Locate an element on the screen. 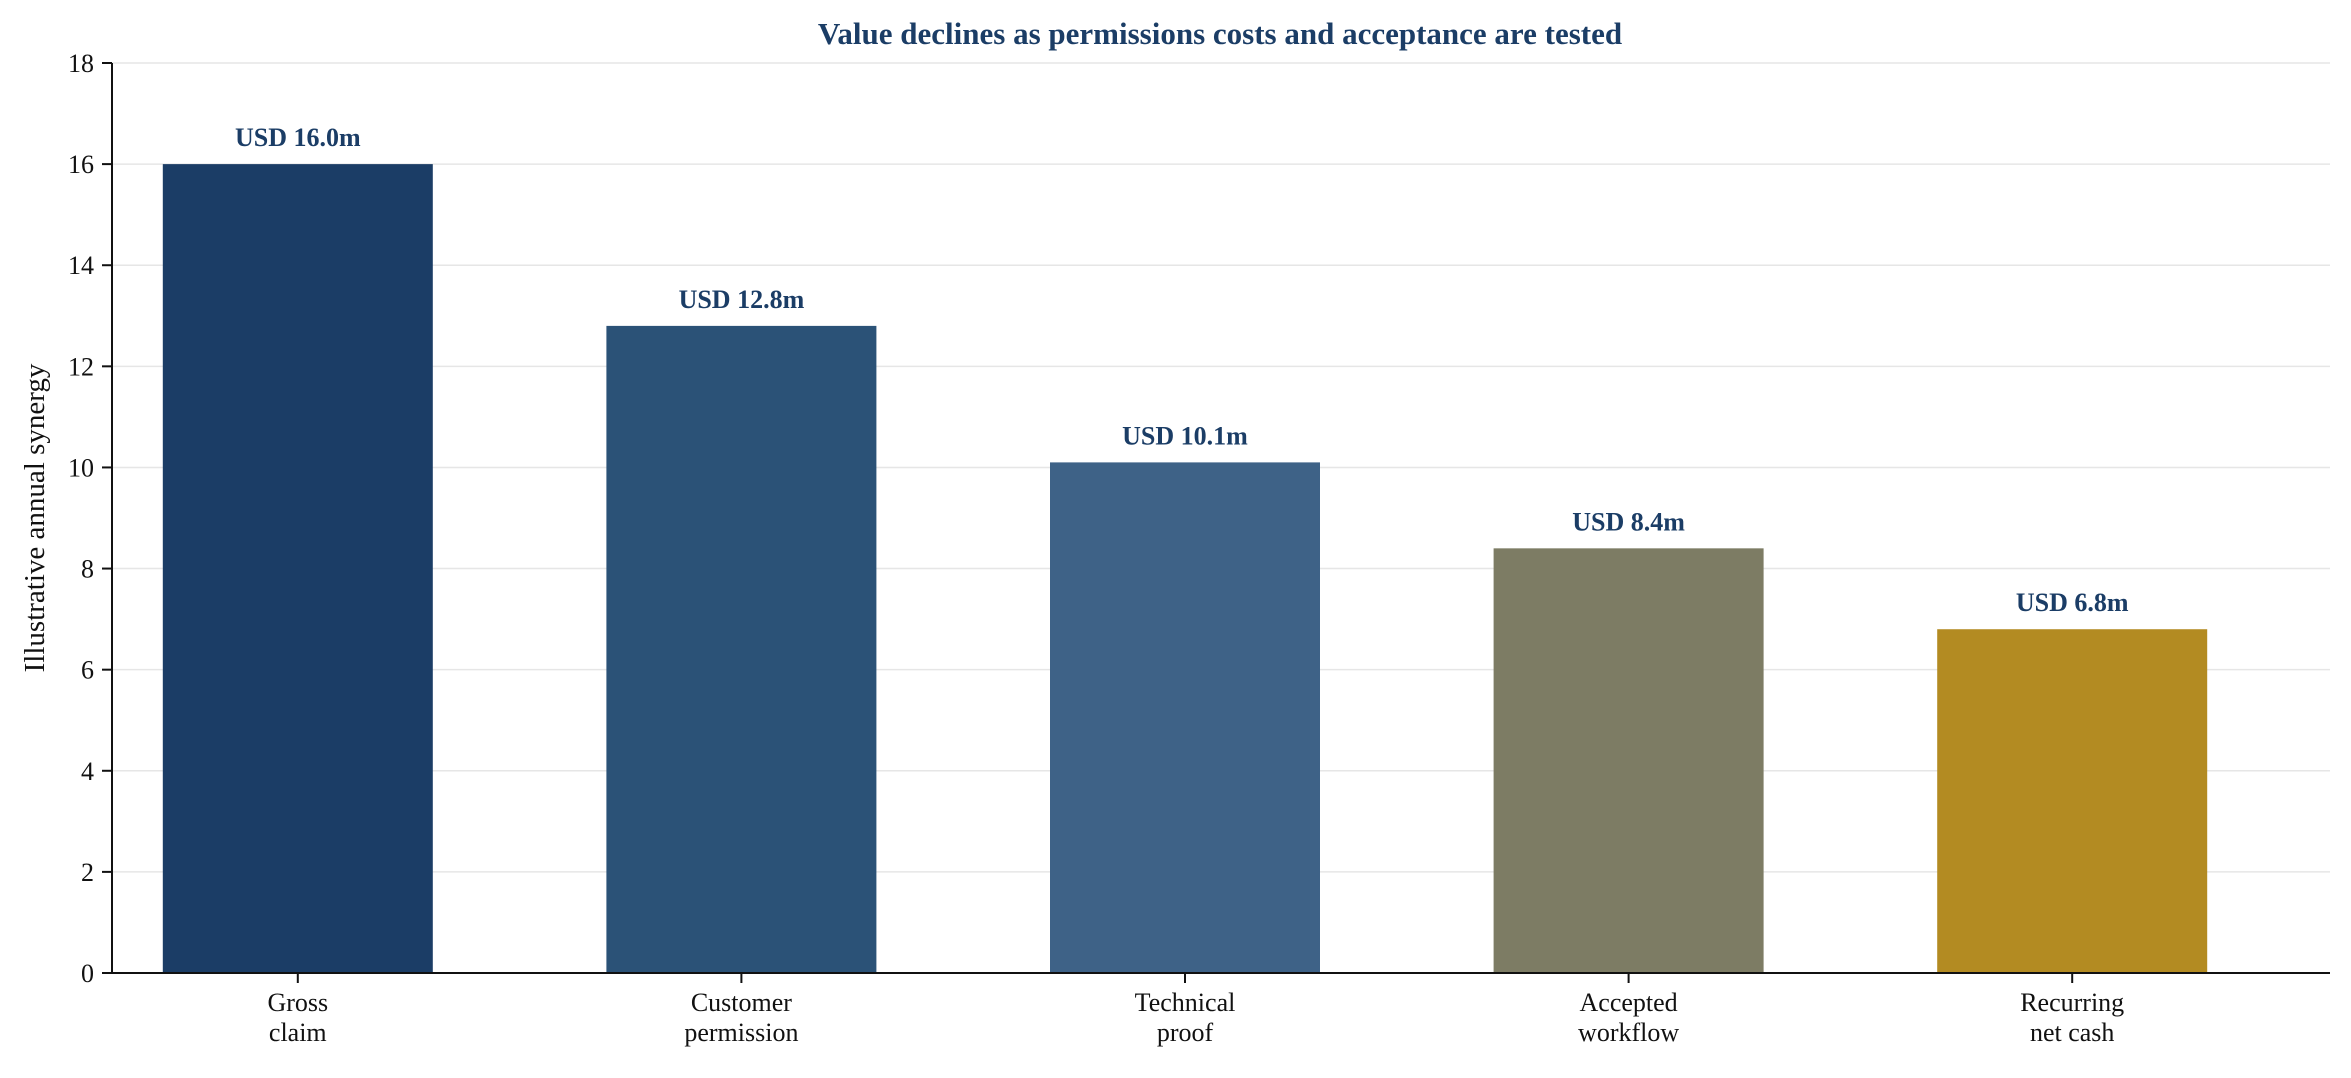 The width and height of the screenshot is (2351, 1078). bar-value-label: USD 8.4m is located at coordinates (1628, 521).